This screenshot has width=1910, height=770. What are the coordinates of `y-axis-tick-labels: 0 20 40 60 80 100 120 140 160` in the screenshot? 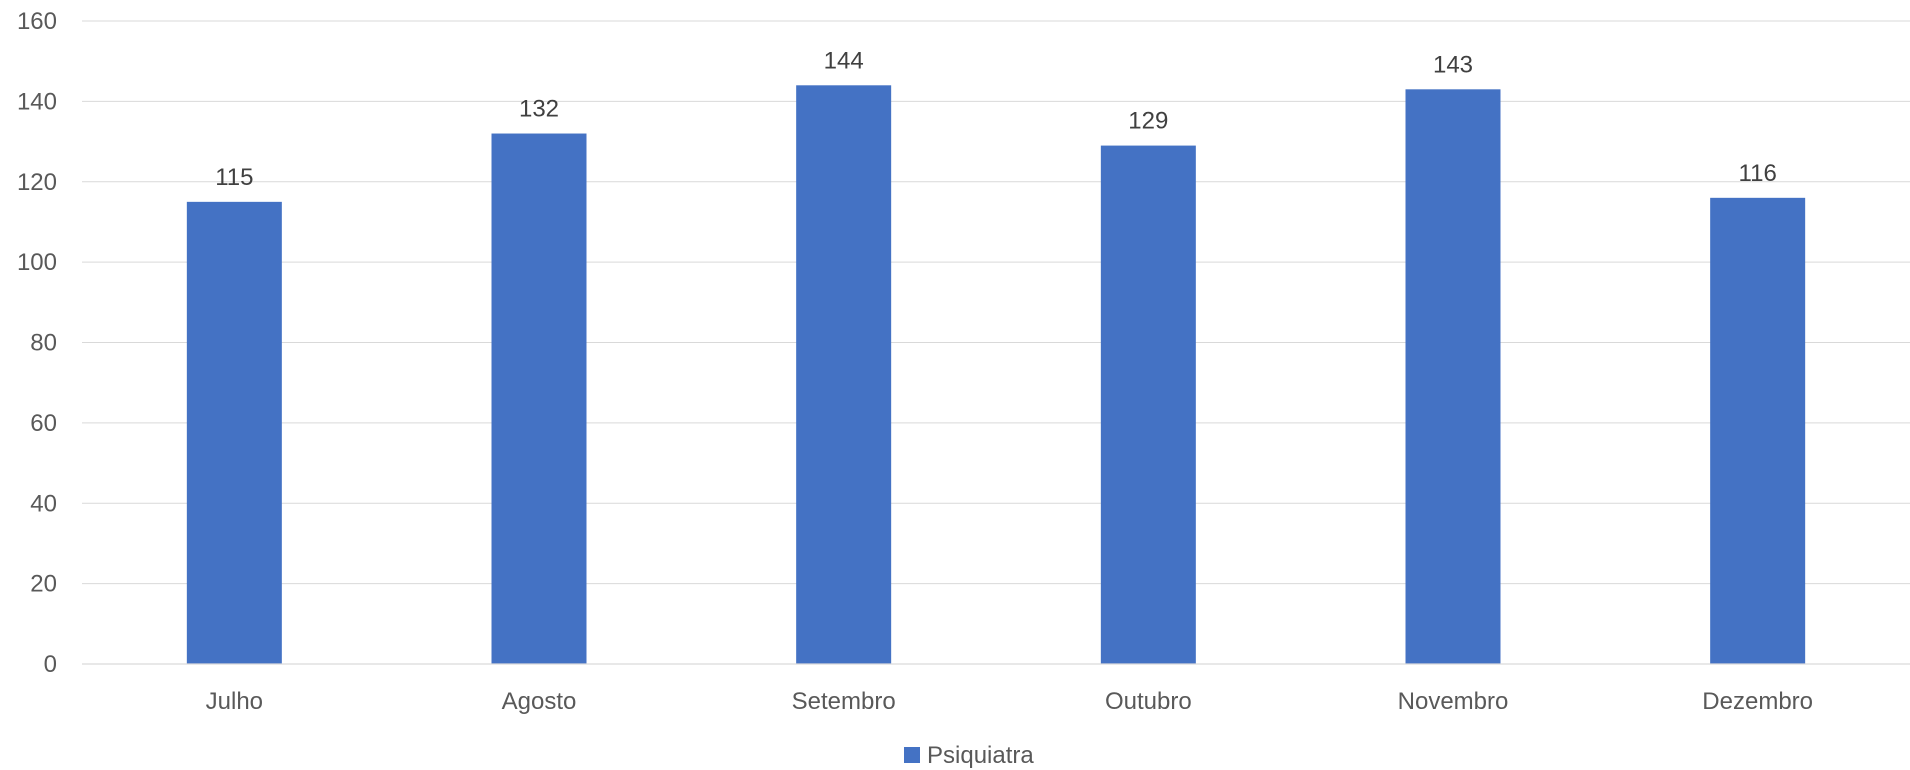 It's located at (37, 343).